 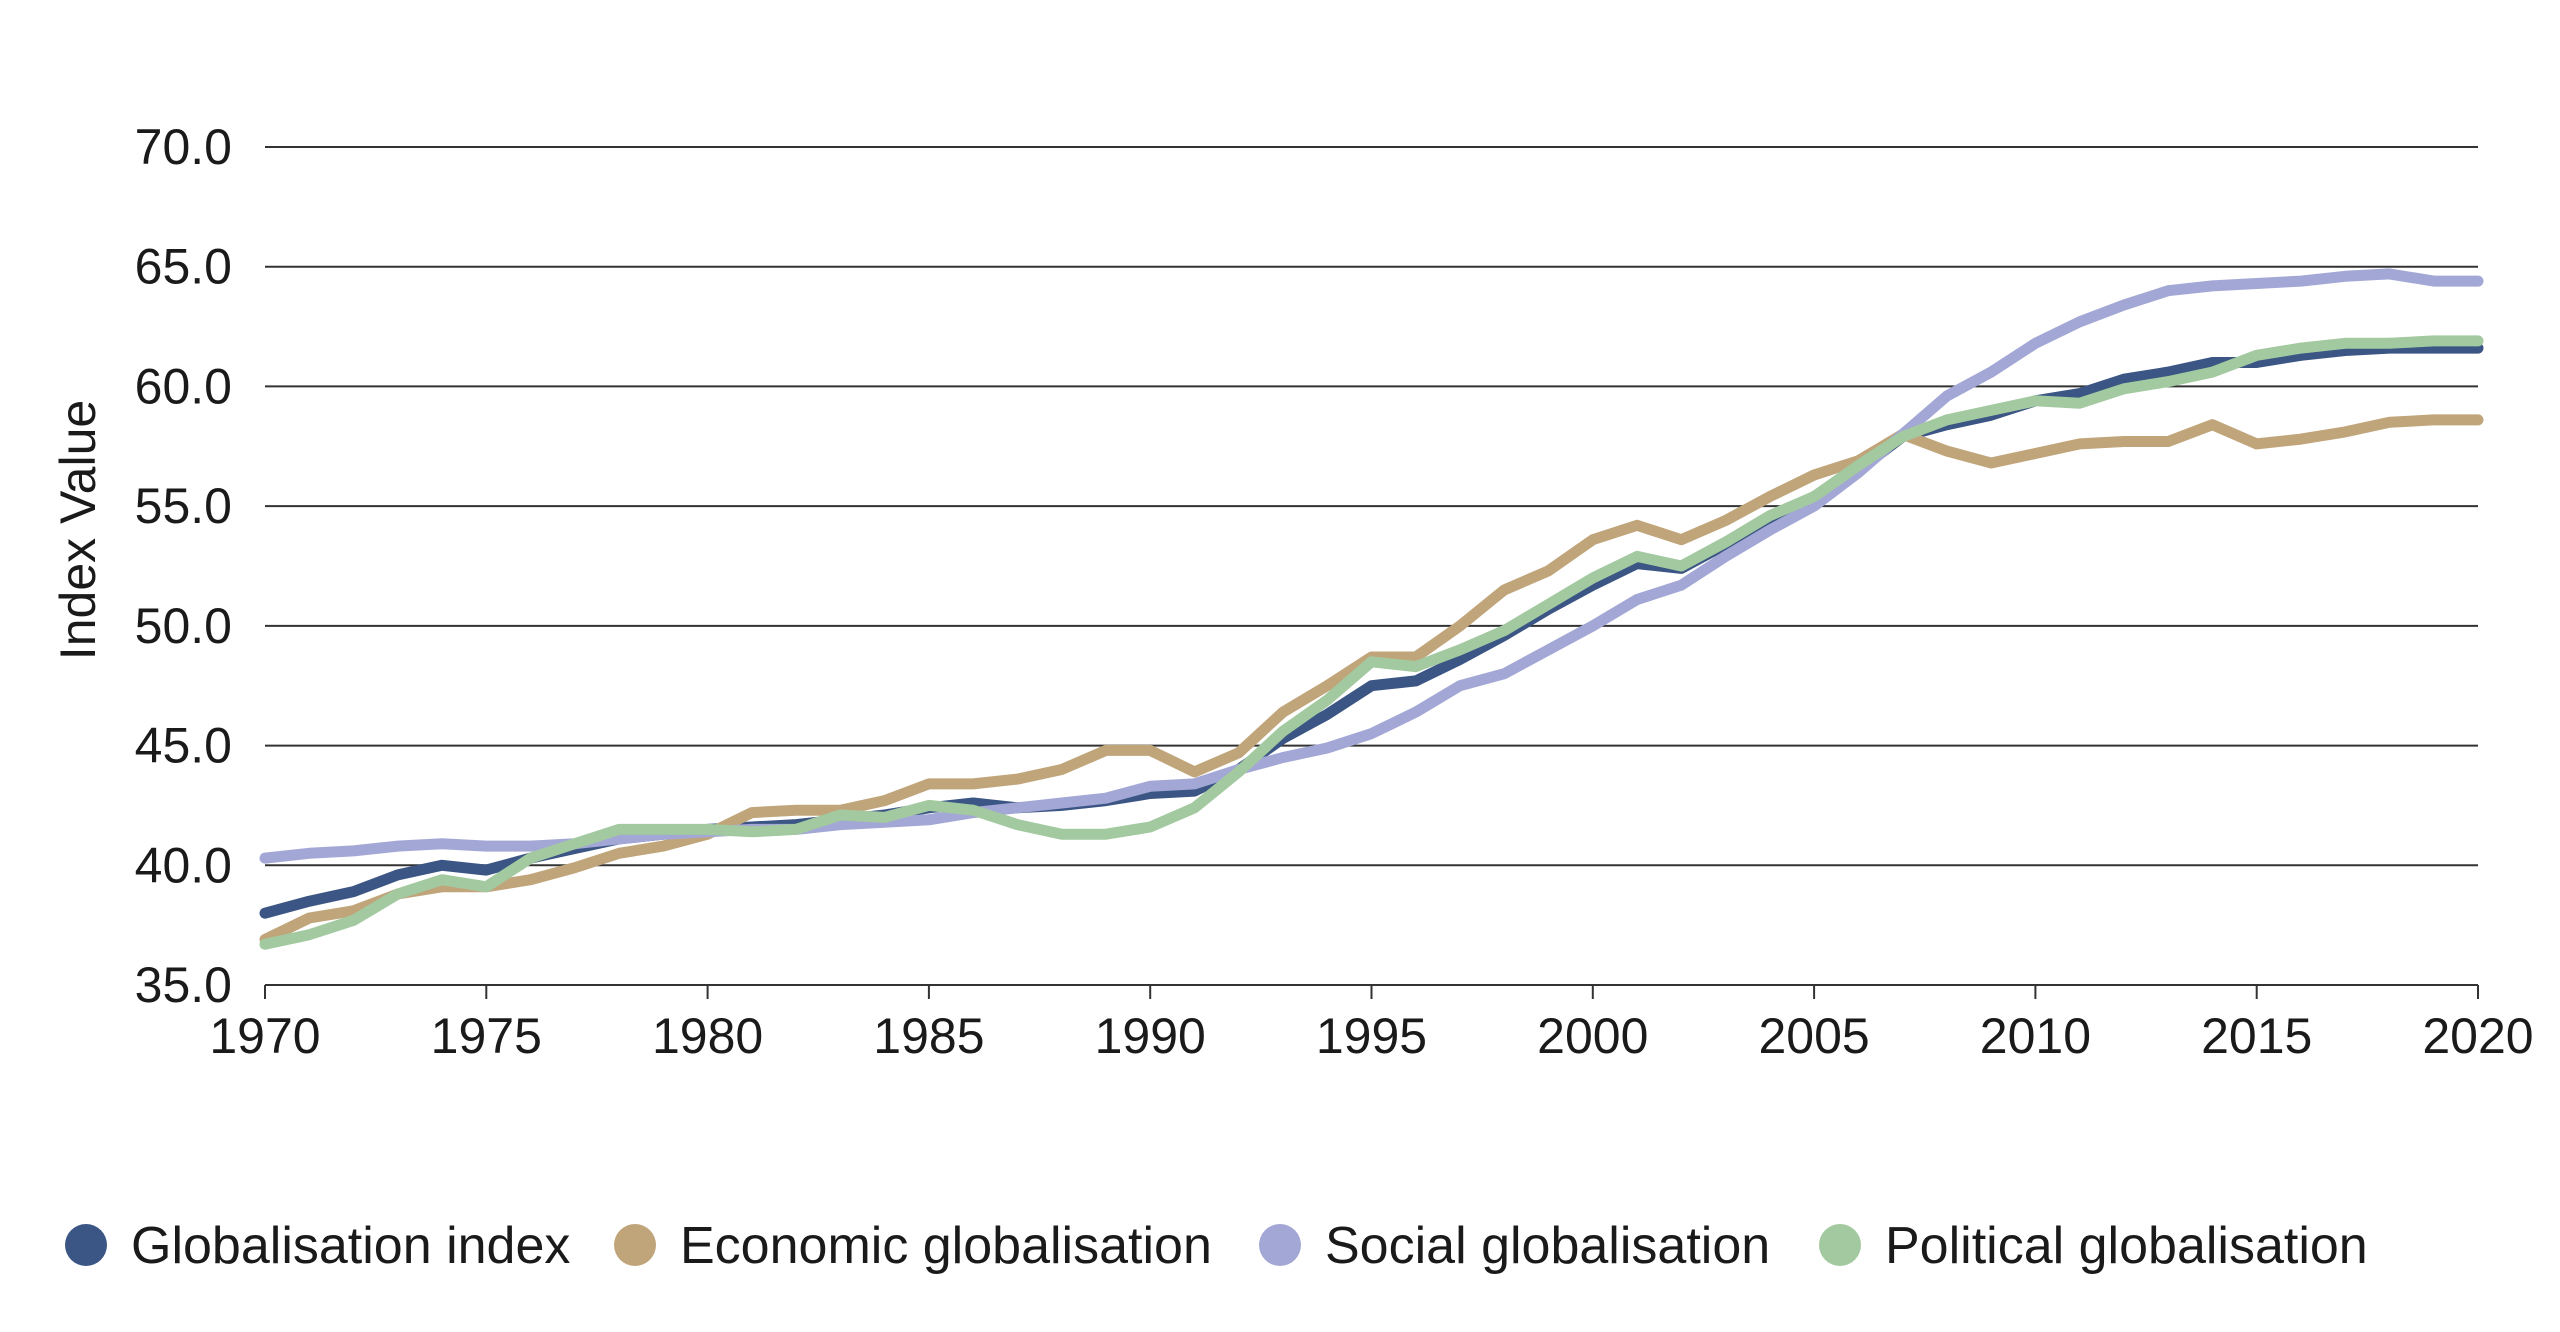 I want to click on x-tick-label: 2005, so click(x=1813, y=1036).